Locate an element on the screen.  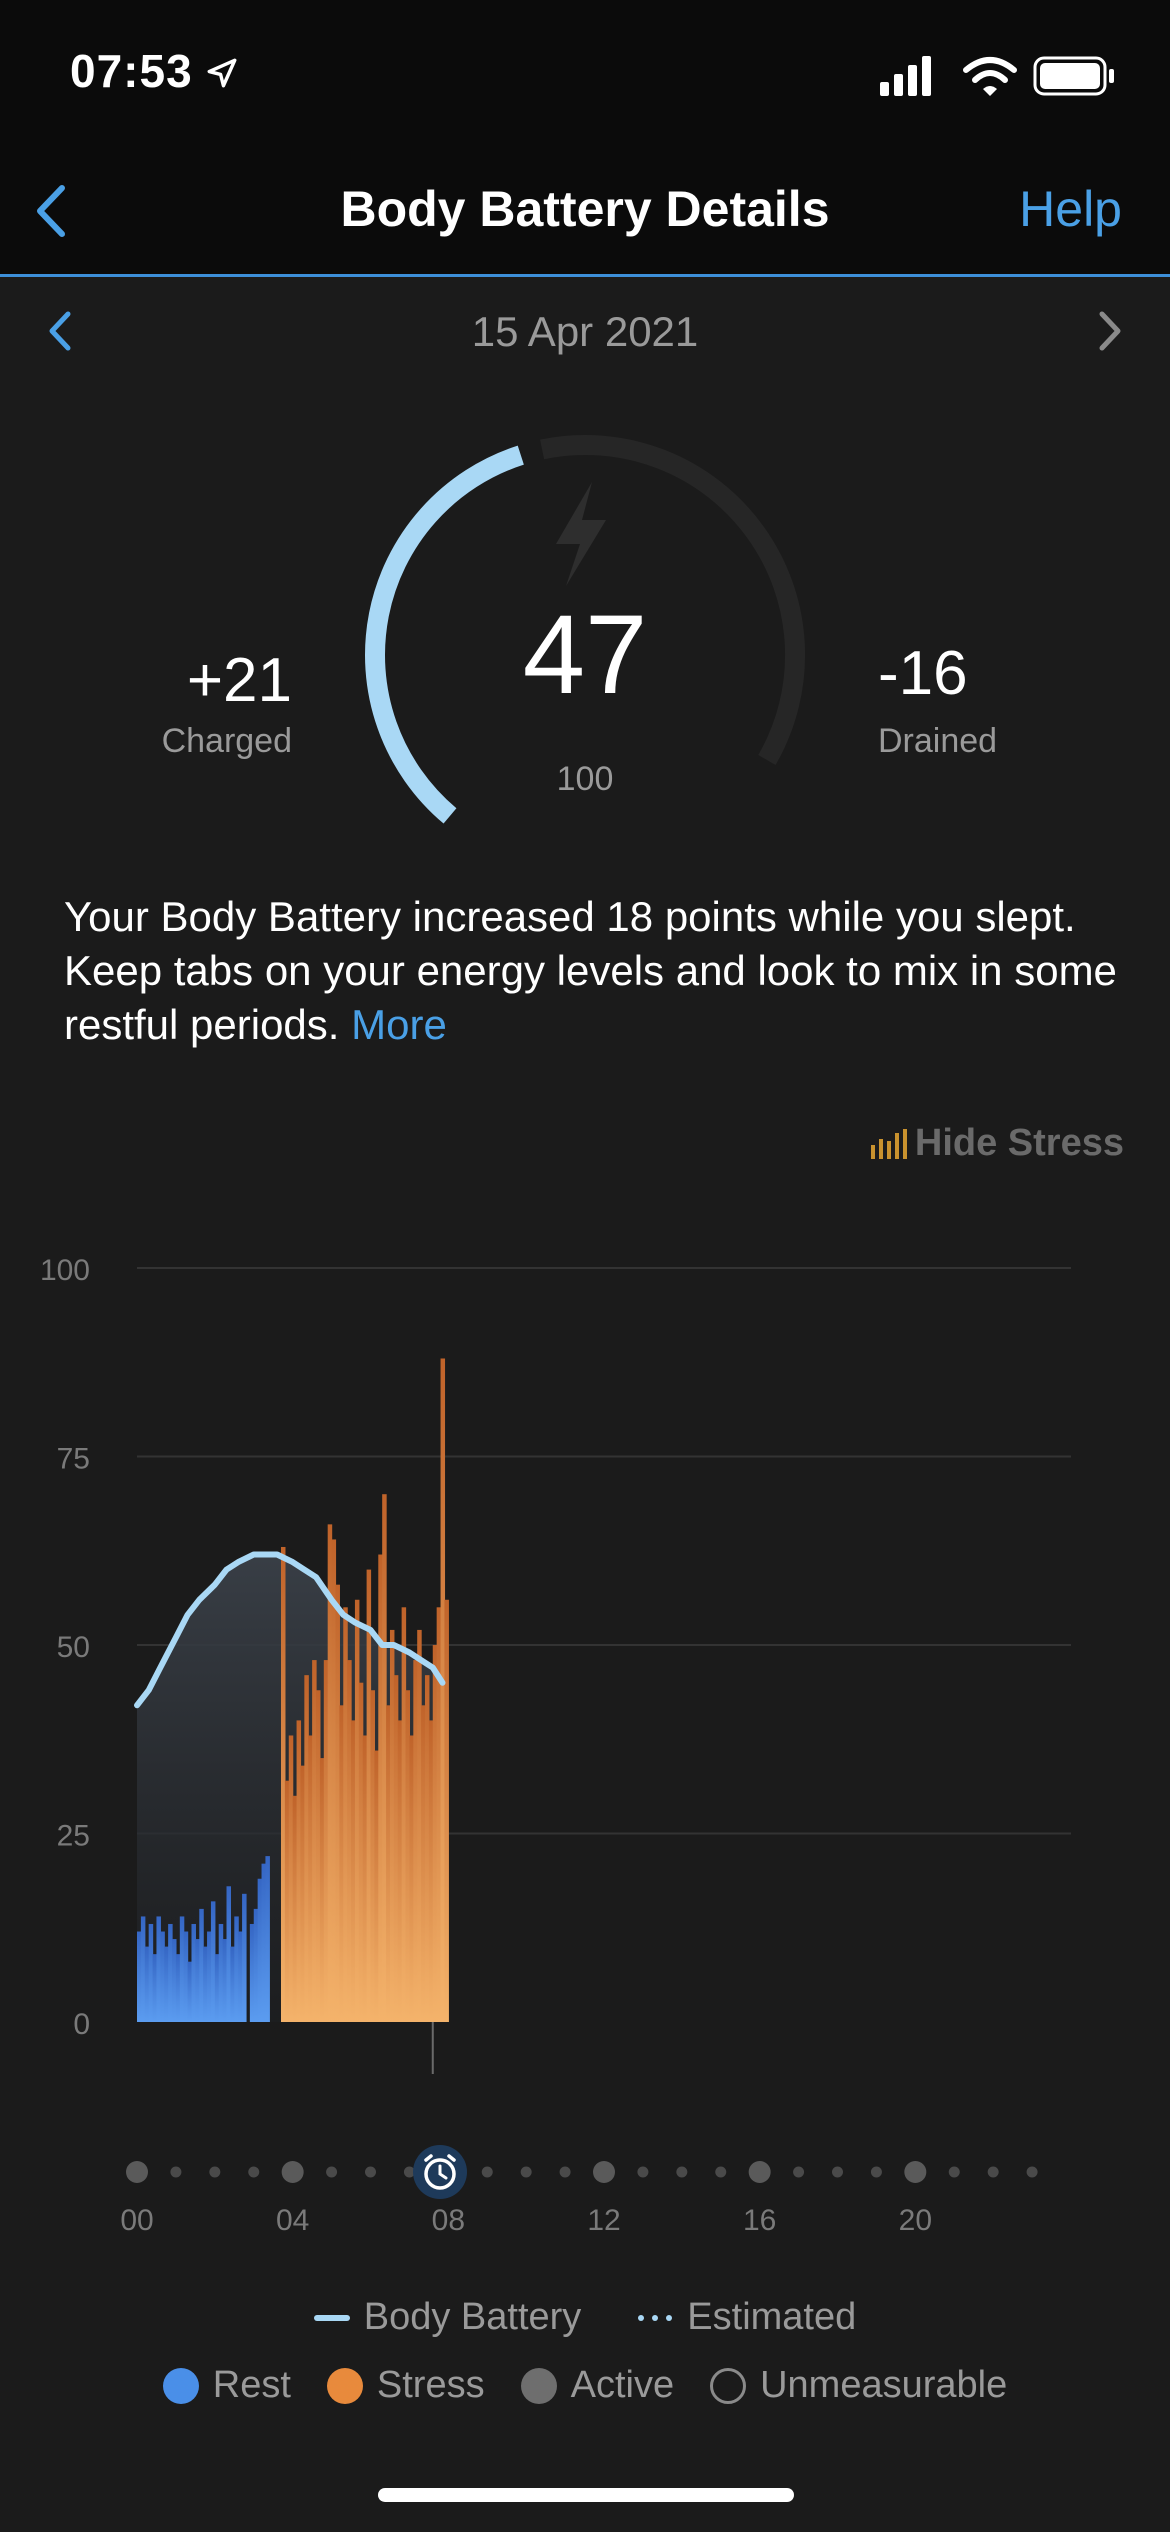
help-button: Help is located at coordinates (1070, 209).